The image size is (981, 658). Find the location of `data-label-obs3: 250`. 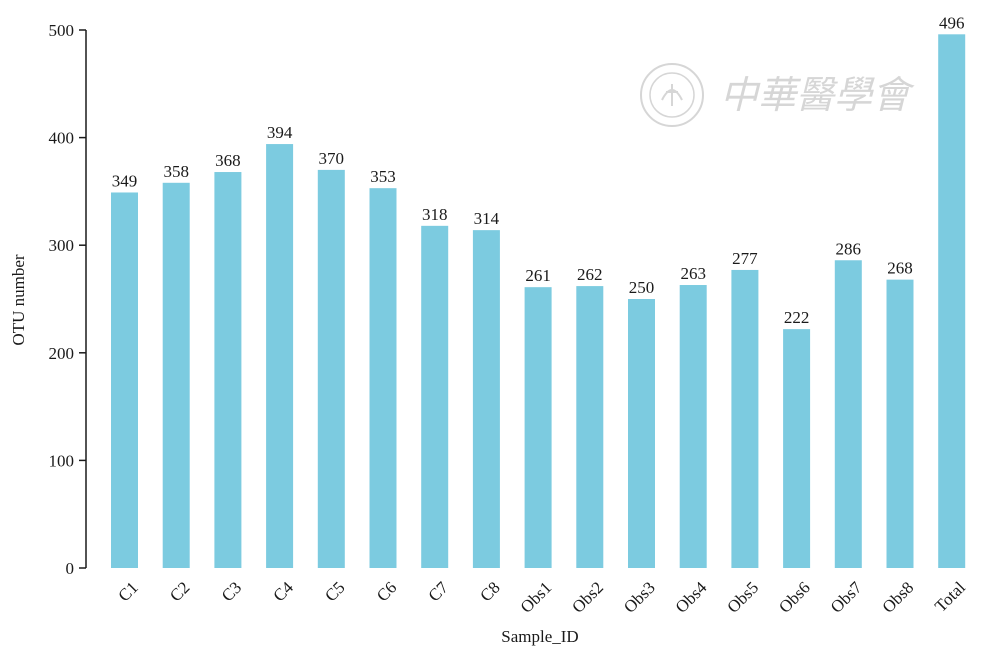

data-label-obs3: 250 is located at coordinates (642, 287).